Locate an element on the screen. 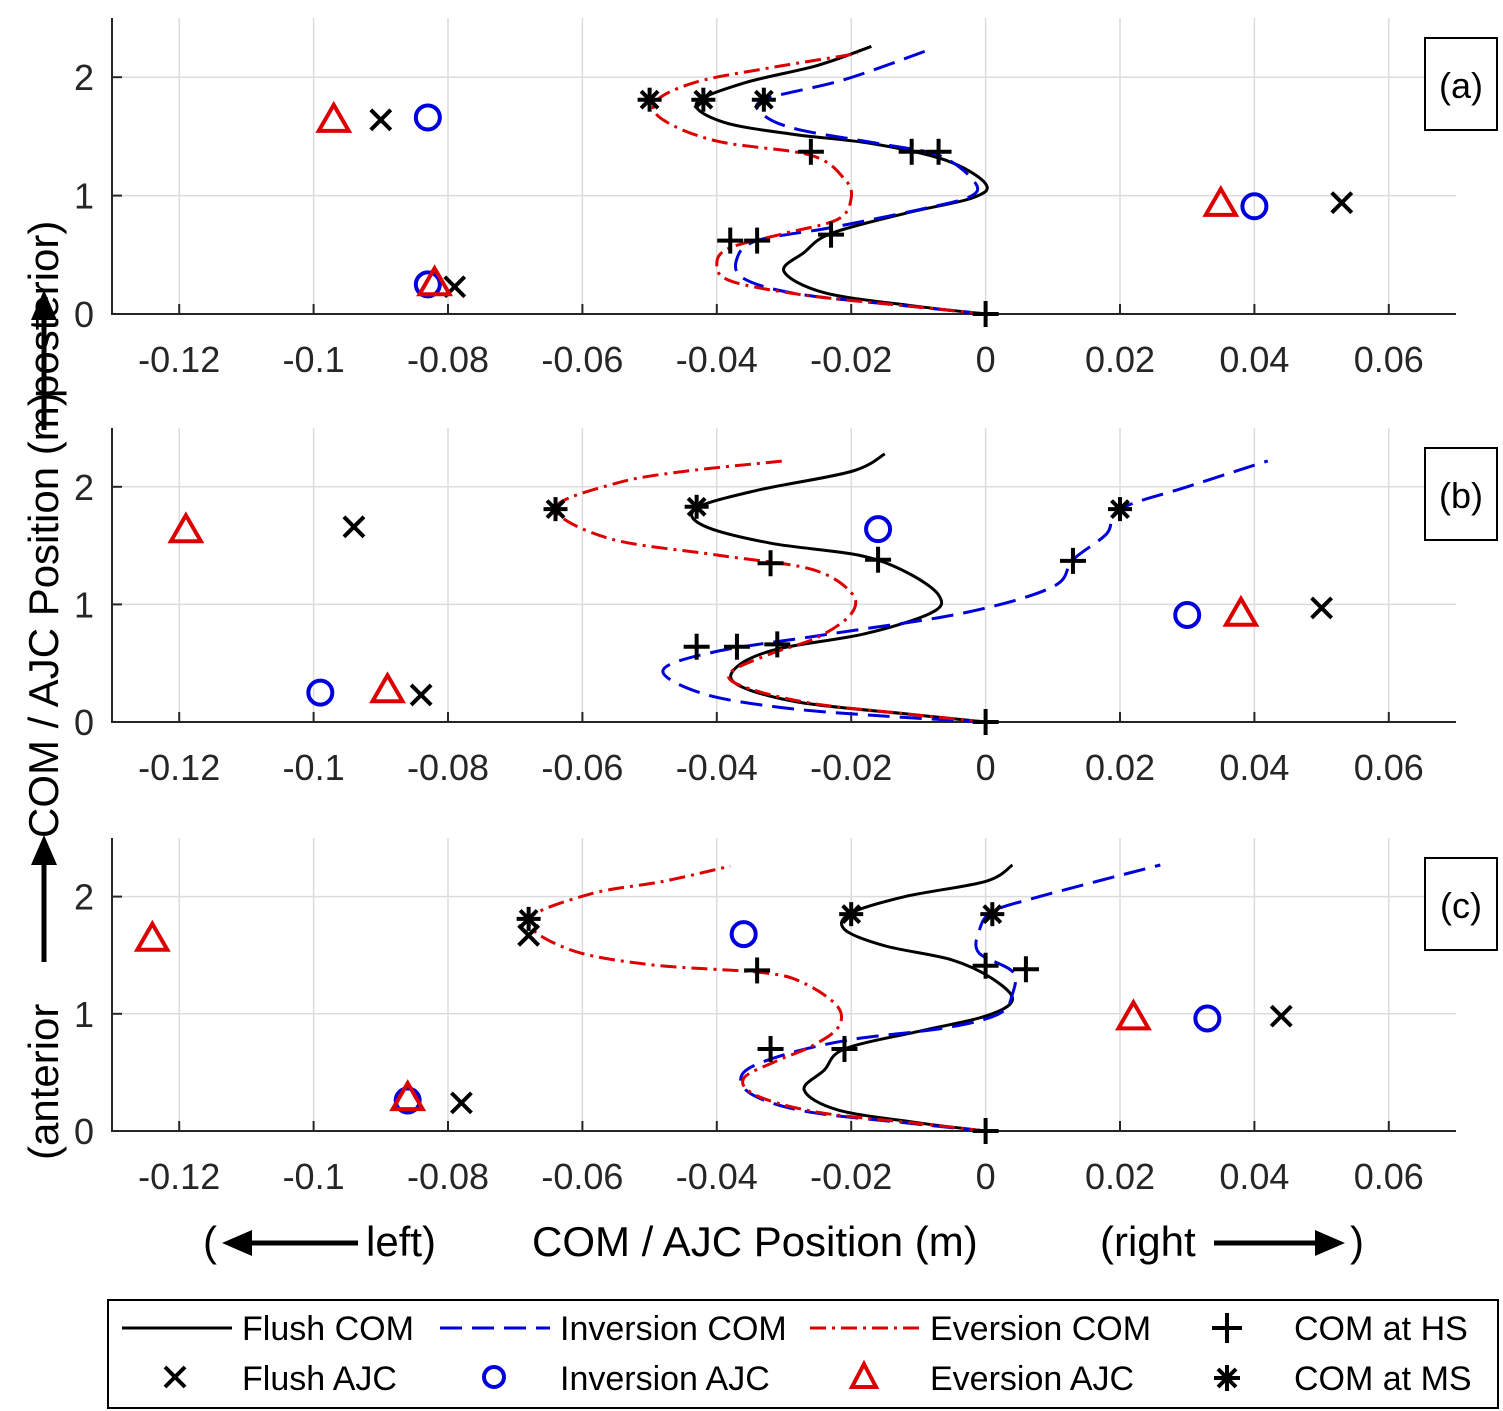 The image size is (1503, 1411). panel-label: (b) is located at coordinates (1461, 495).